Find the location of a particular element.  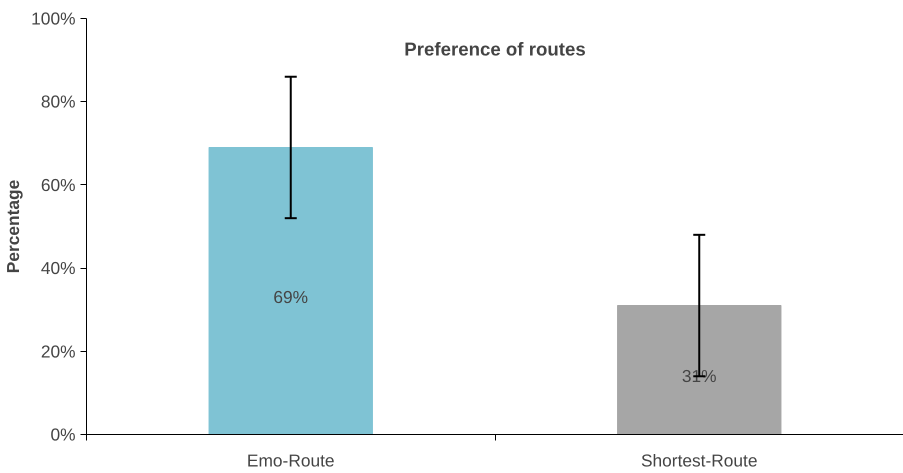

text: Preference of routes is located at coordinates (495, 49).